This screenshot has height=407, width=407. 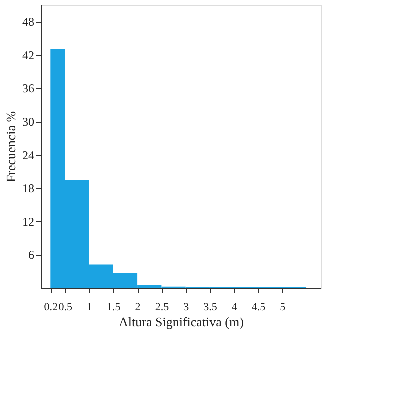 What do you see at coordinates (28, 22) in the screenshot?
I see `y-tick-label: 48` at bounding box center [28, 22].